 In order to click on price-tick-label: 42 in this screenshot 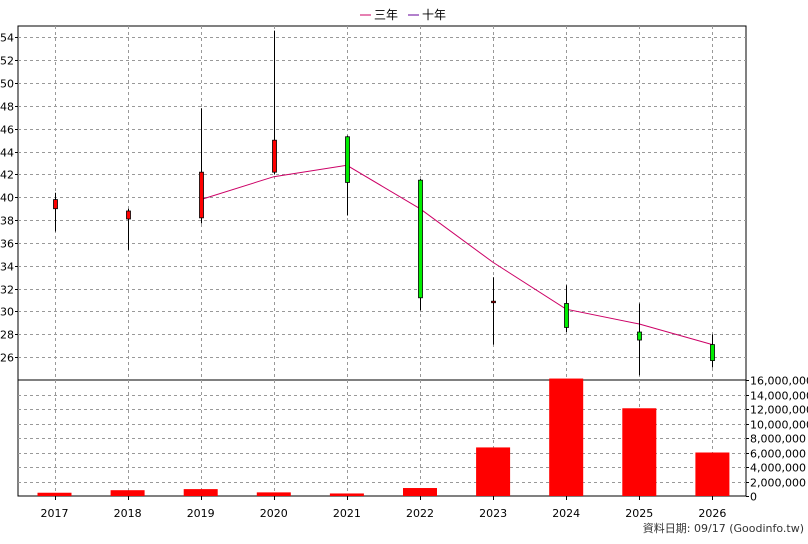, I will do `click(7, 175)`.